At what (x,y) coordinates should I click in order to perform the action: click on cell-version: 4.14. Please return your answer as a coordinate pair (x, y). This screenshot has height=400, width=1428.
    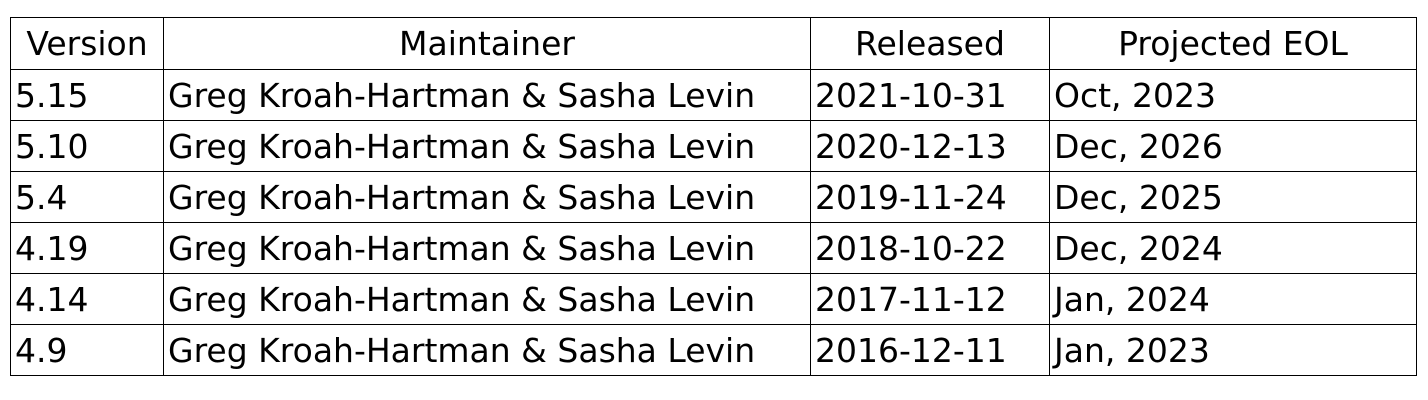
    Looking at the image, I should click on (87, 299).